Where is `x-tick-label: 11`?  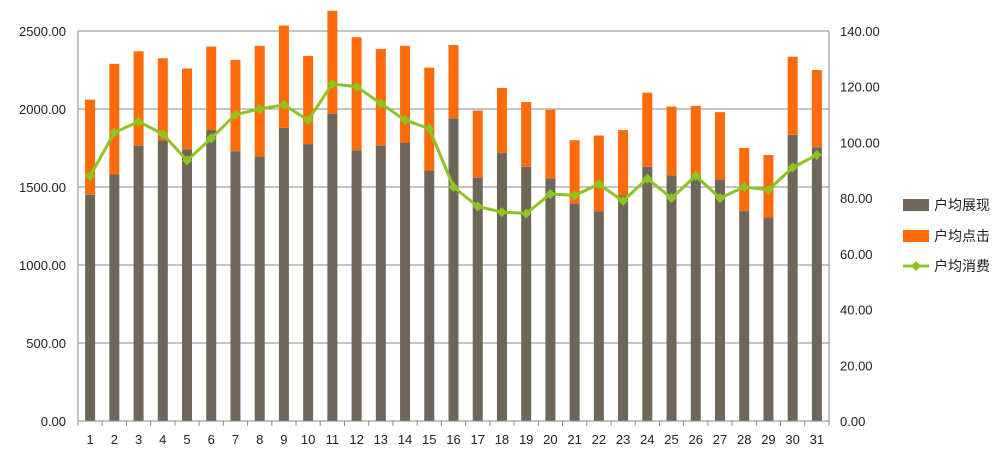
x-tick-label: 11 is located at coordinates (333, 439).